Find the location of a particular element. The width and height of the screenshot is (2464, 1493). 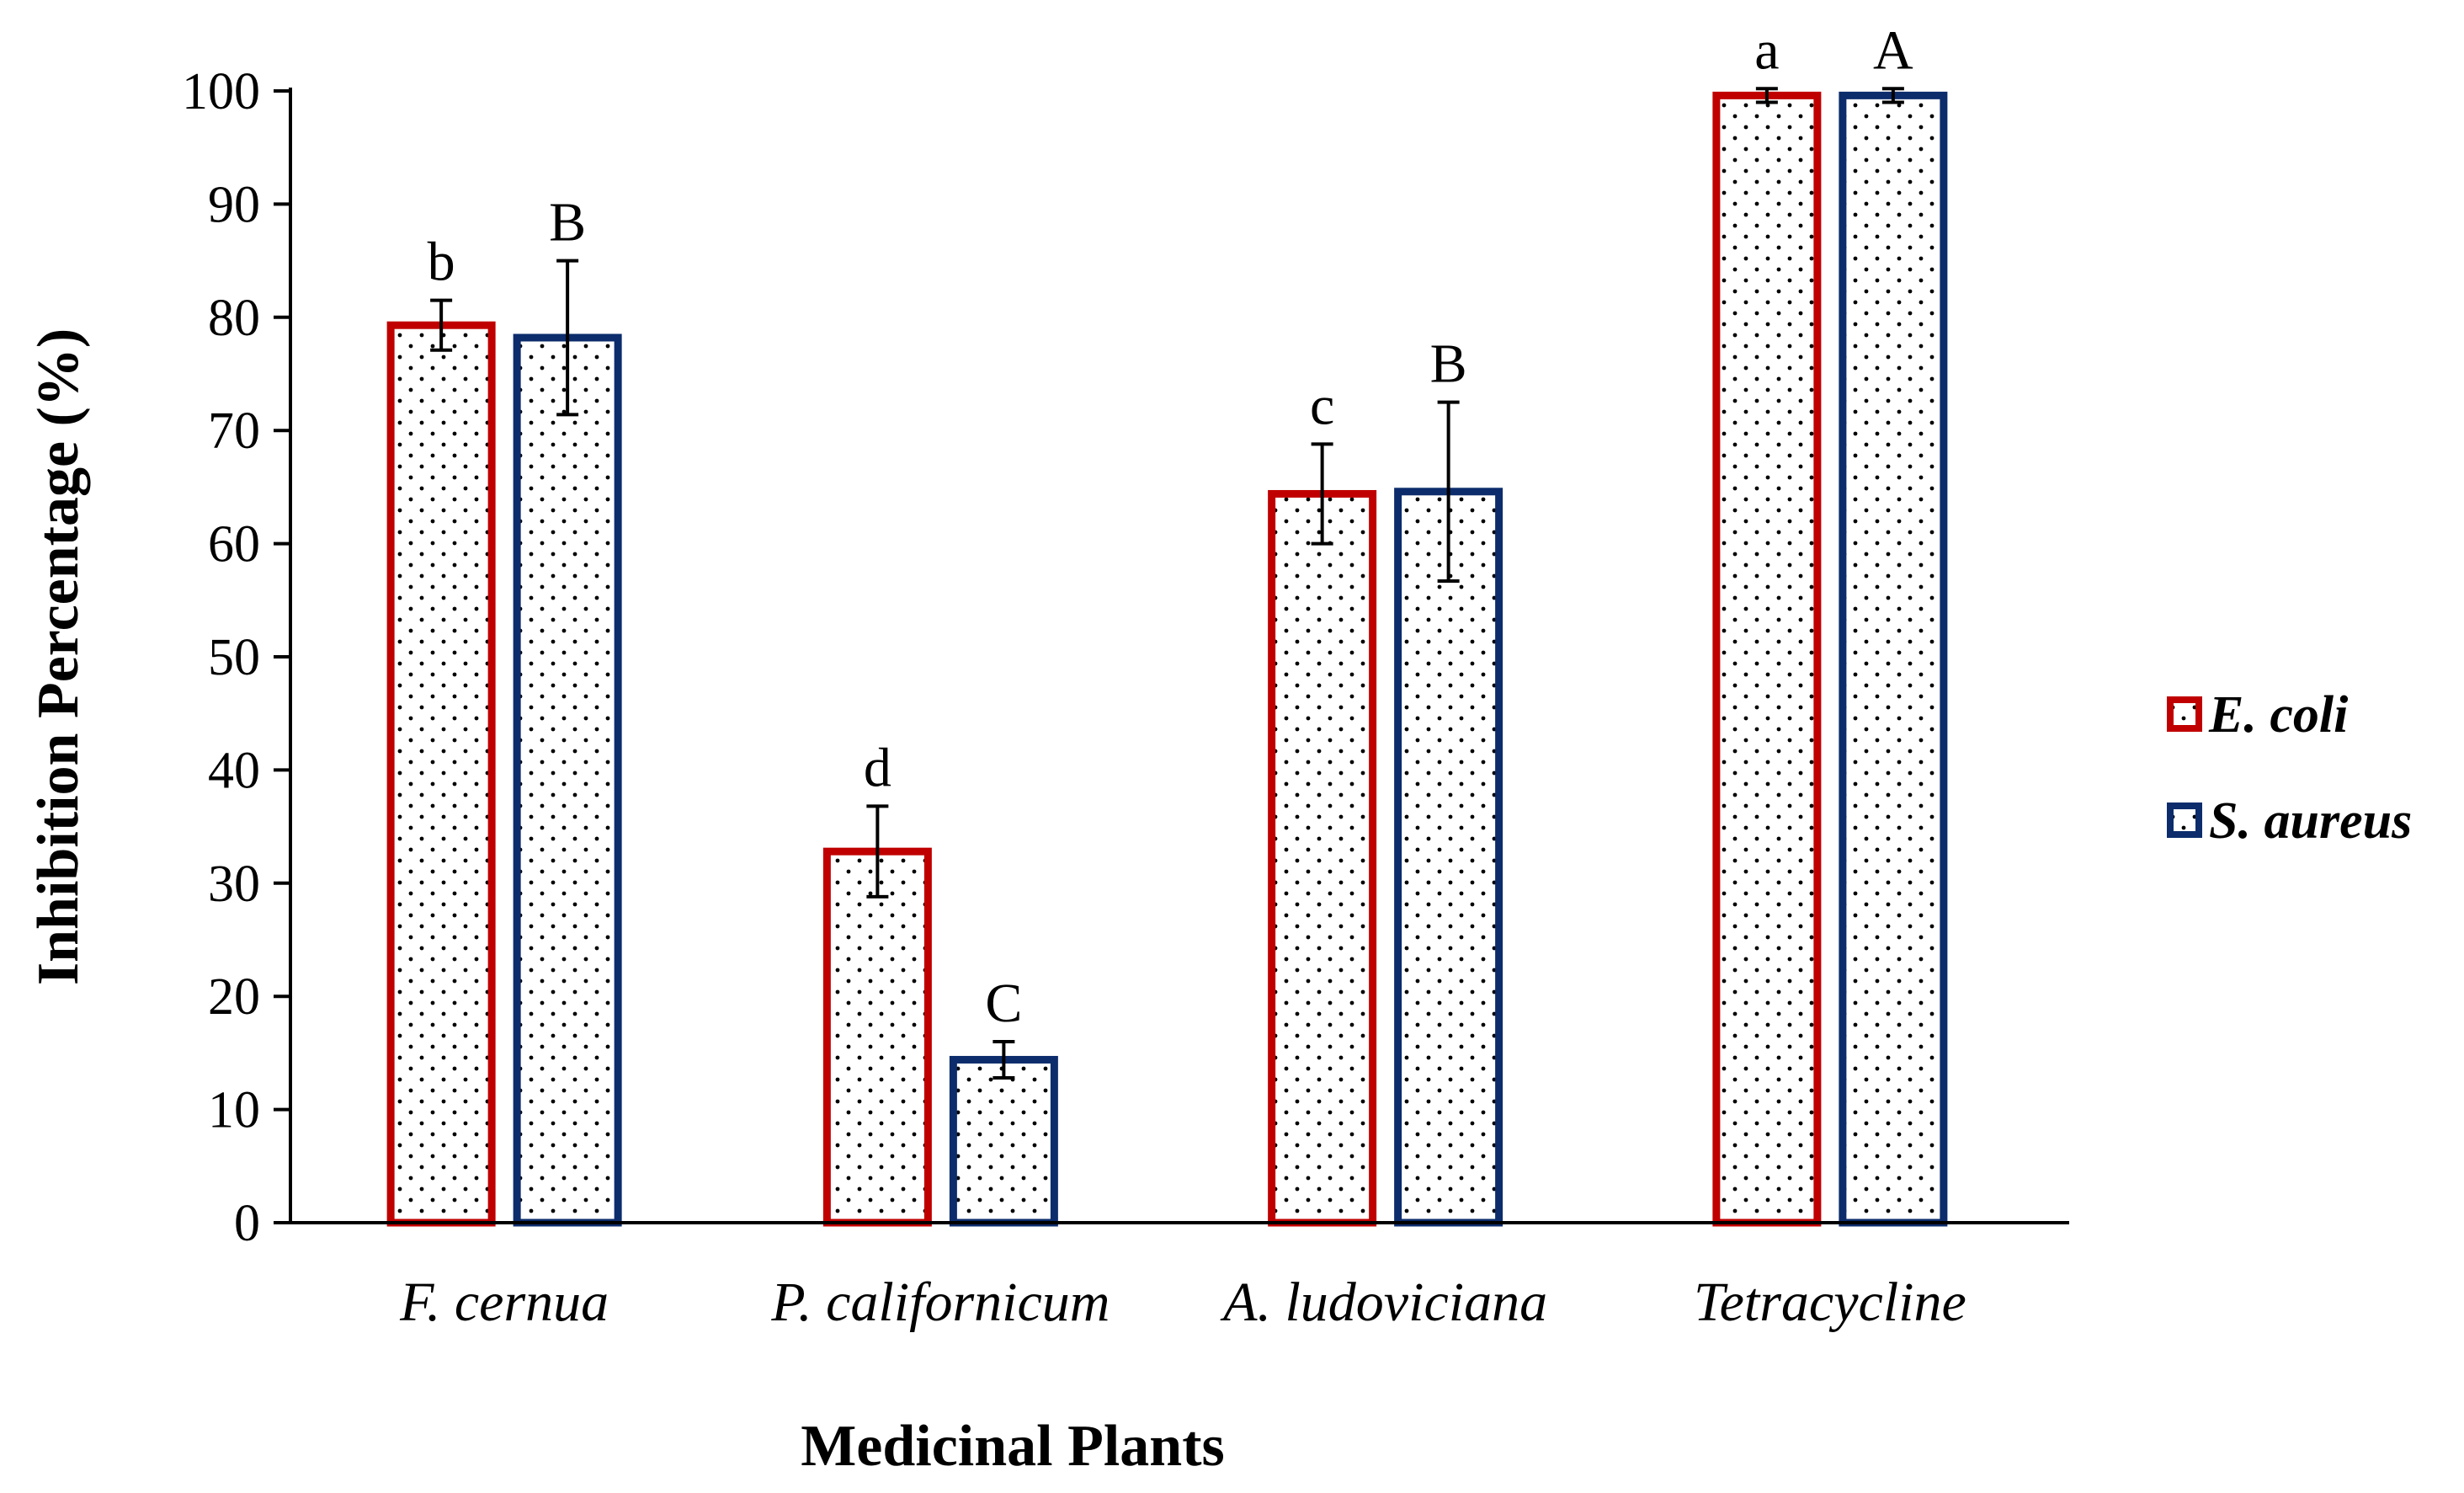

category-label: P. californicum is located at coordinates (940, 1302).